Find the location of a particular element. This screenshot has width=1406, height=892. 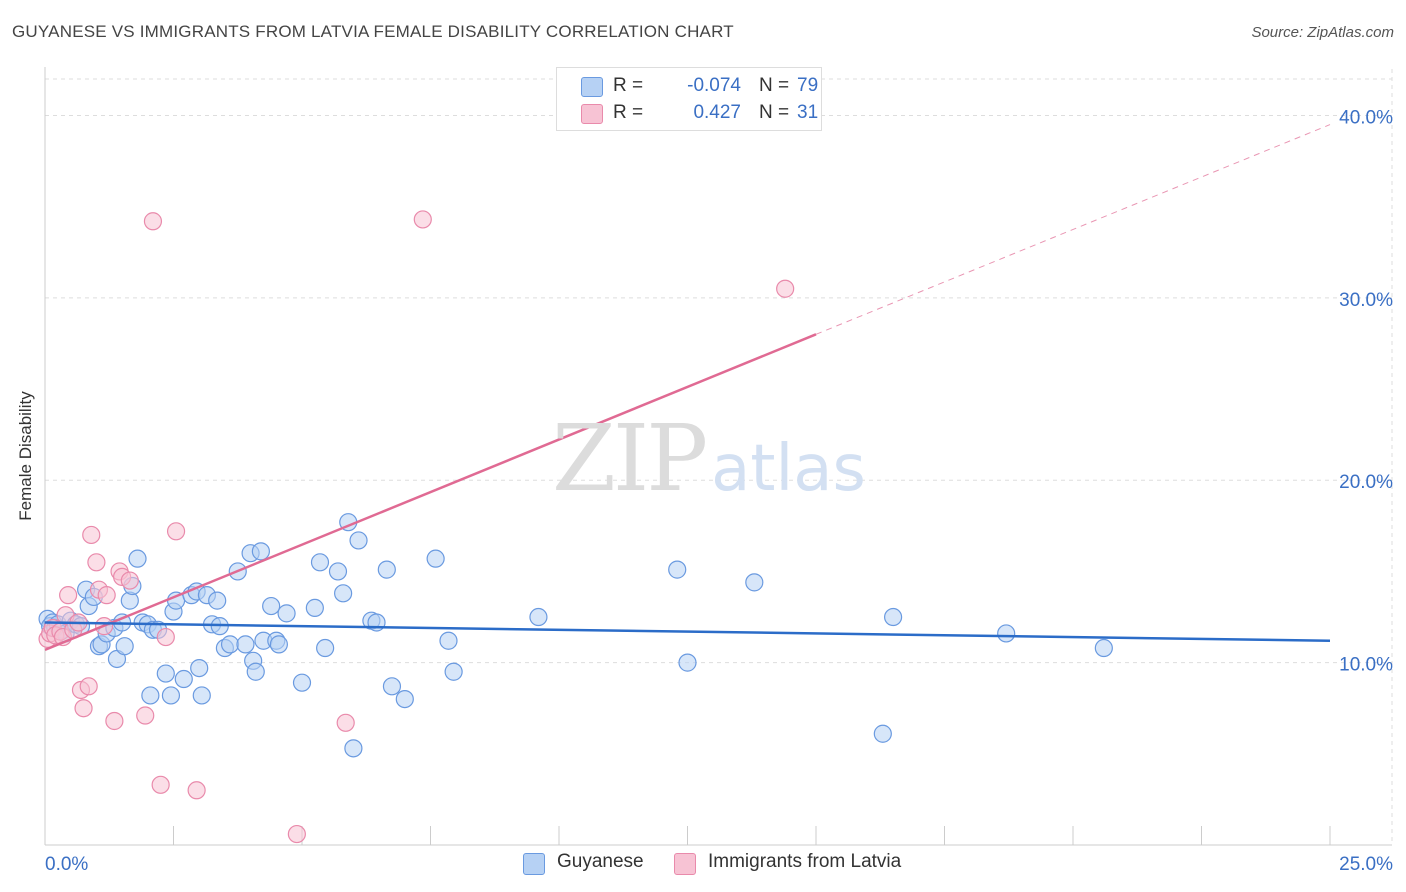

y-tick-label: 30.0% is located at coordinates (1366, 300).